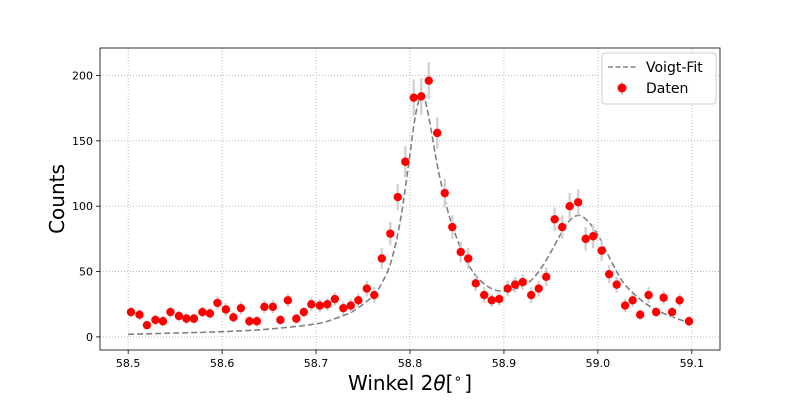  I want to click on legend-box, so click(659, 78).